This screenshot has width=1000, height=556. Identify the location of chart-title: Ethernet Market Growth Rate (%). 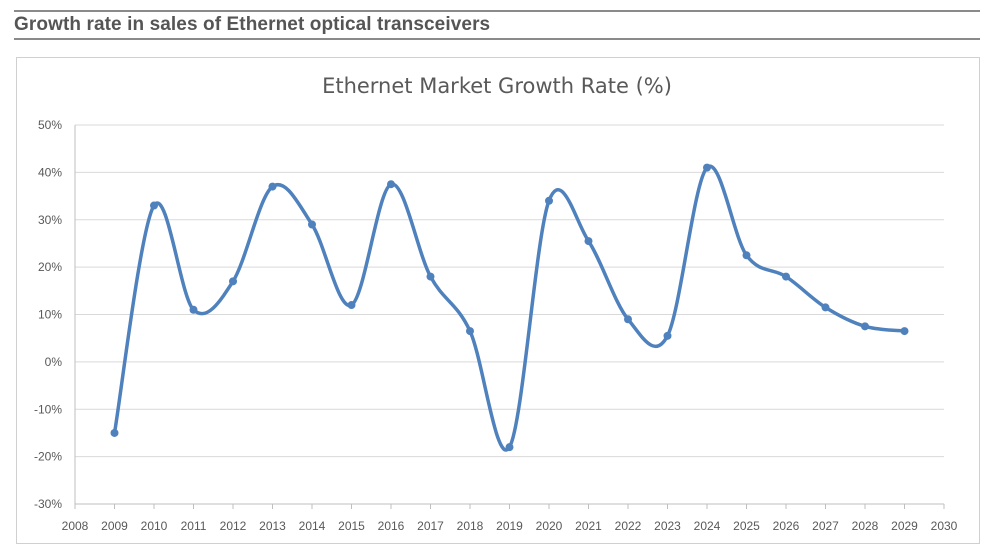
(497, 86).